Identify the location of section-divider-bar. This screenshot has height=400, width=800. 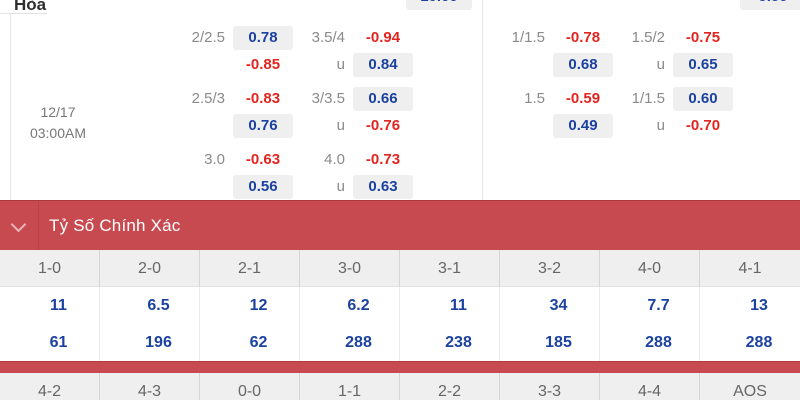
(400, 367).